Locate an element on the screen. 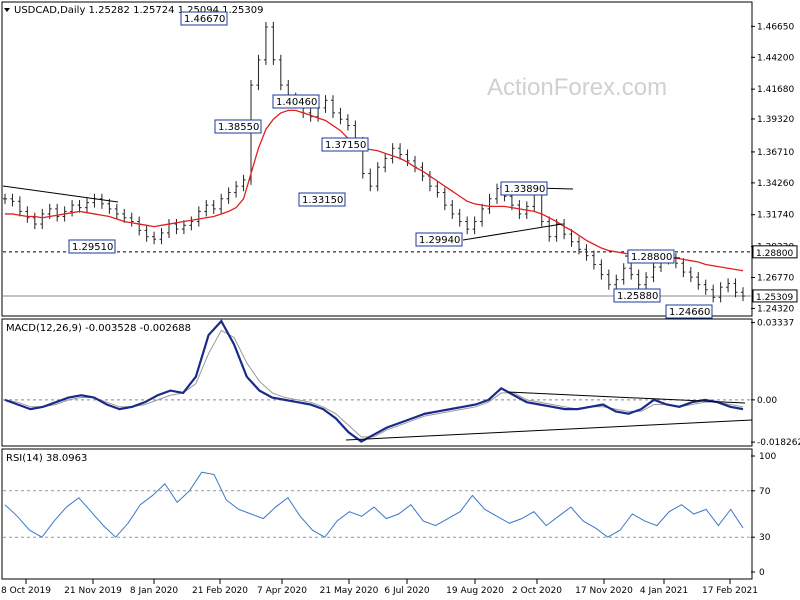 This screenshot has width=800, height=600. x-tick-label: 21 Nov 2019 is located at coordinates (93, 591).